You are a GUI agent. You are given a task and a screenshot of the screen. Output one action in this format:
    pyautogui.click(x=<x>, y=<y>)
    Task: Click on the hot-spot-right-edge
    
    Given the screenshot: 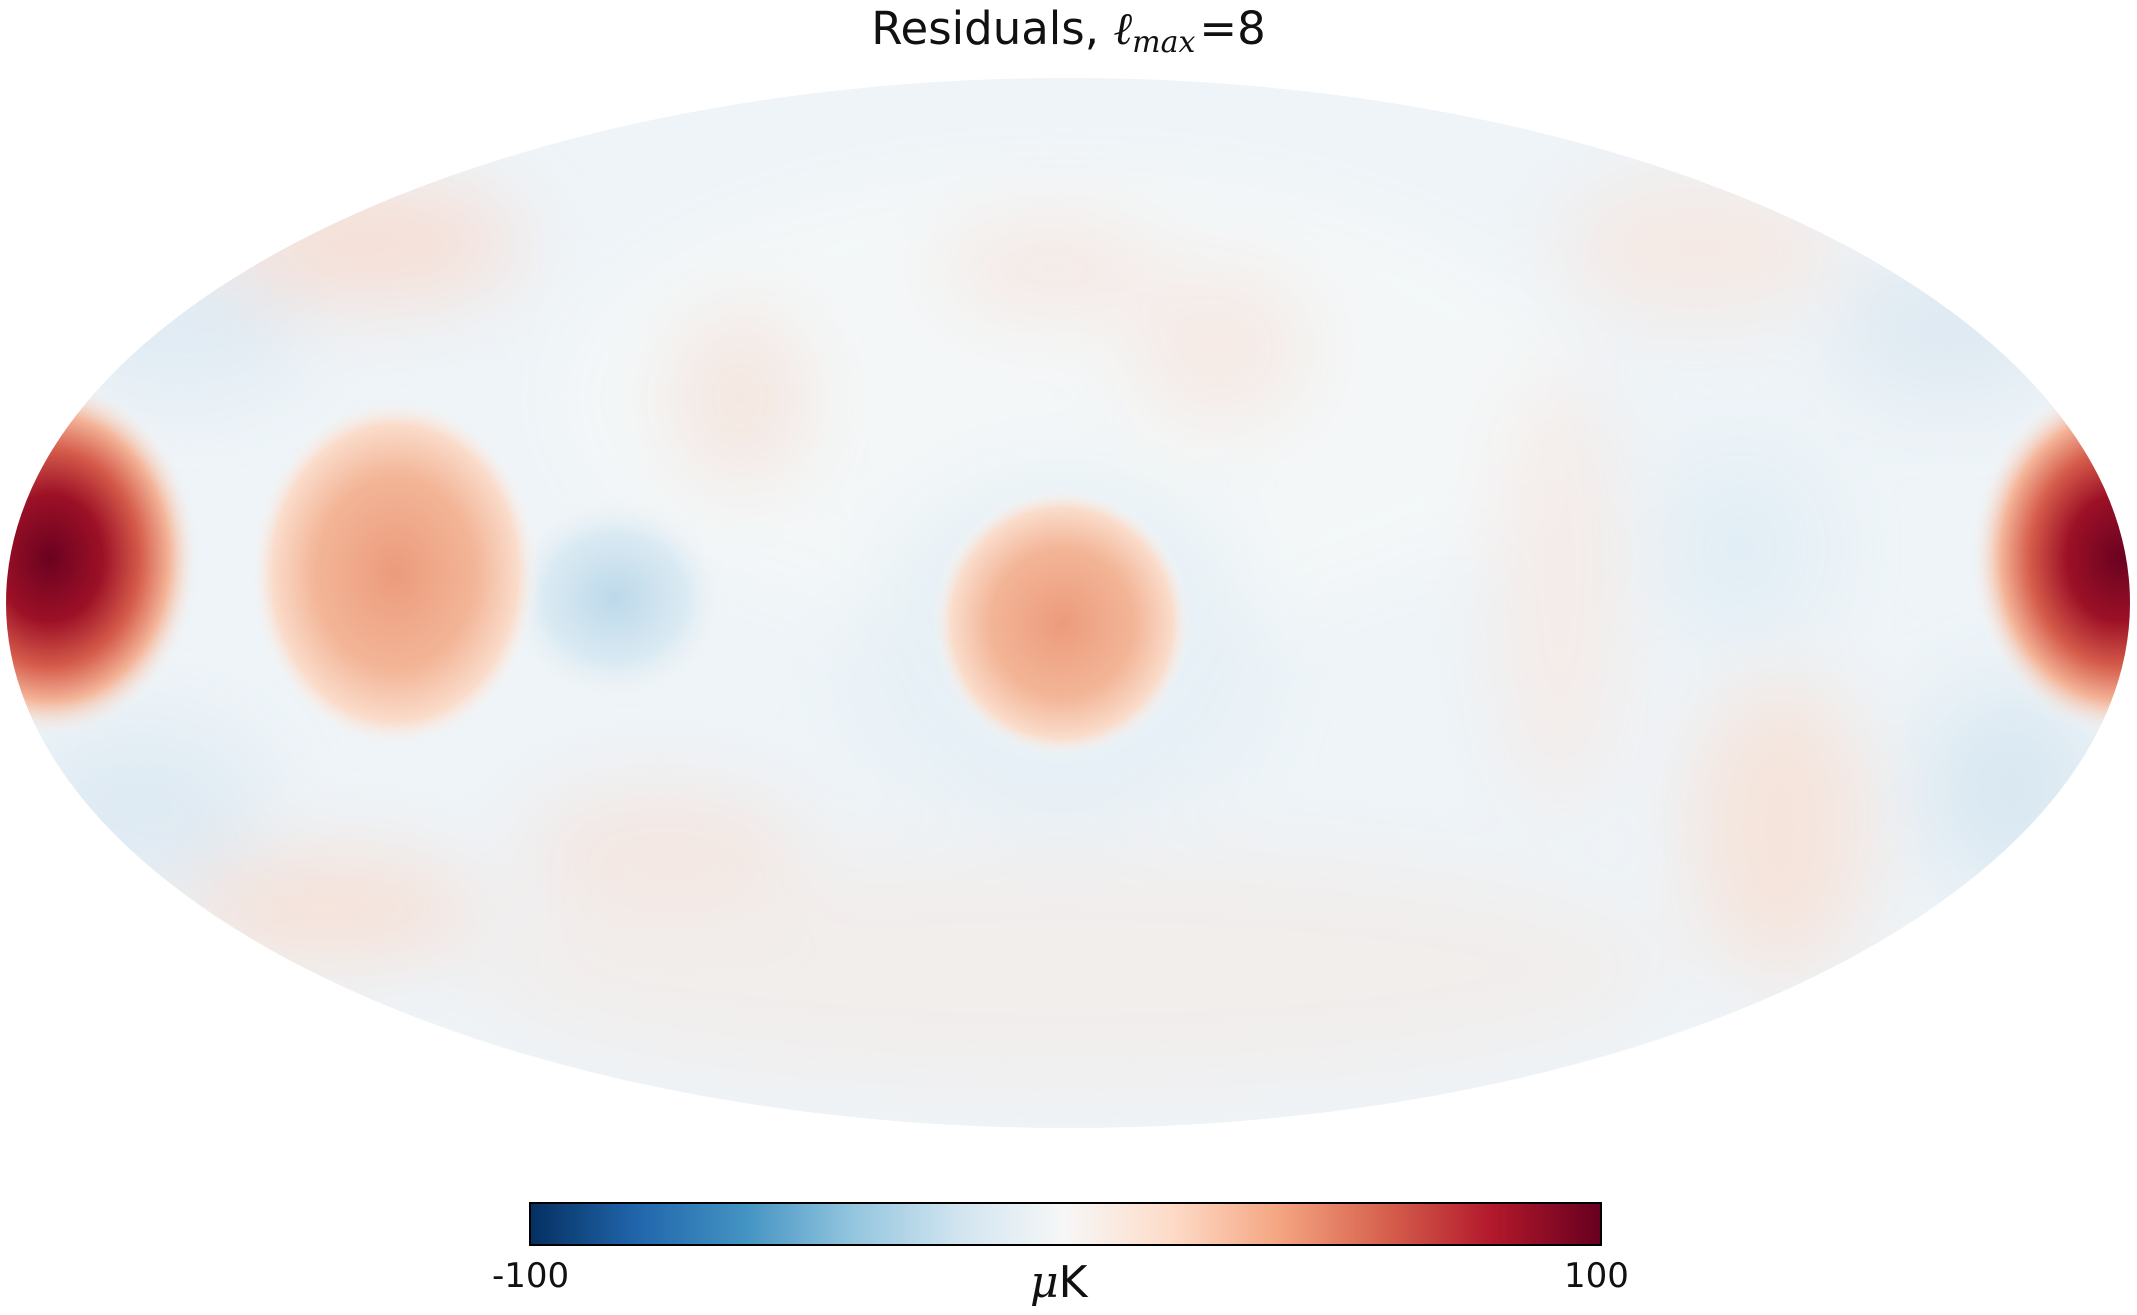 What is the action you would take?
    pyautogui.click(x=2050, y=558)
    